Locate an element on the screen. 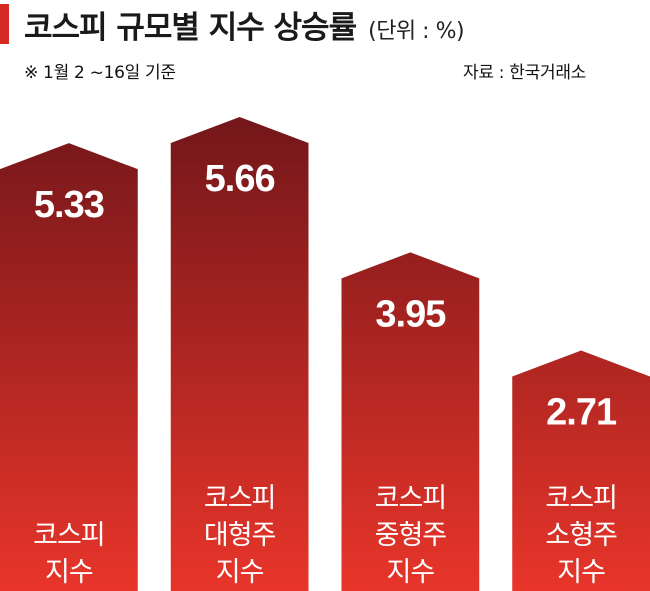 The height and width of the screenshot is (591, 650). title-accent-bar is located at coordinates (4, 24).